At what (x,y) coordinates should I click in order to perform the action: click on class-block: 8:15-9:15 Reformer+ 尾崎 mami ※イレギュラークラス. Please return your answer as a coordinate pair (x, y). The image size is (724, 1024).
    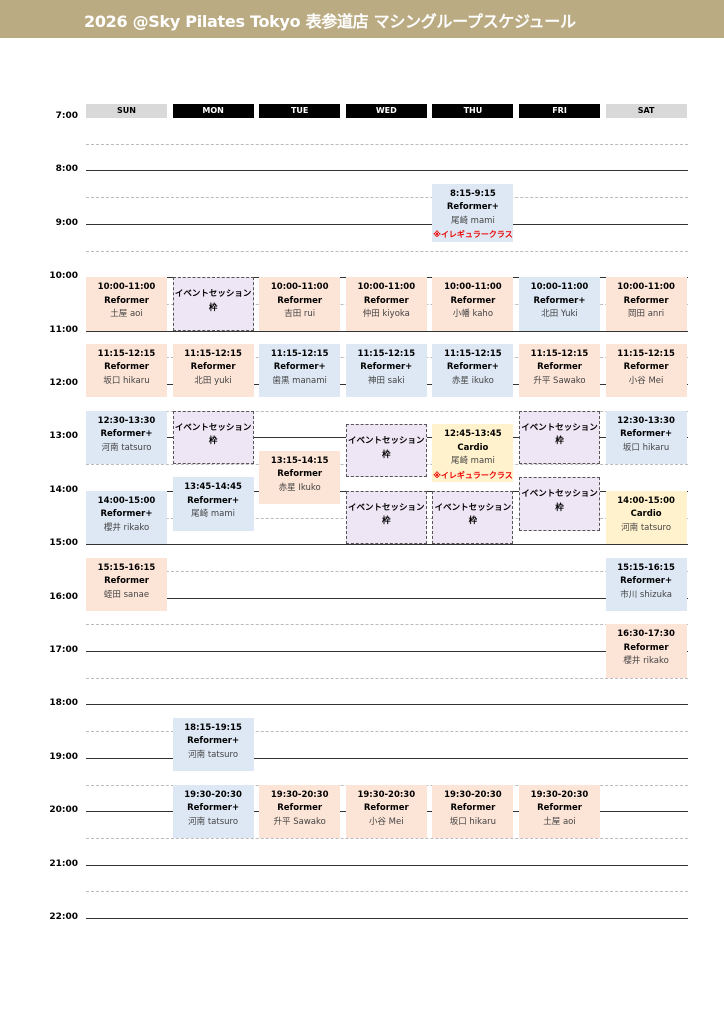
    Looking at the image, I should click on (473, 212).